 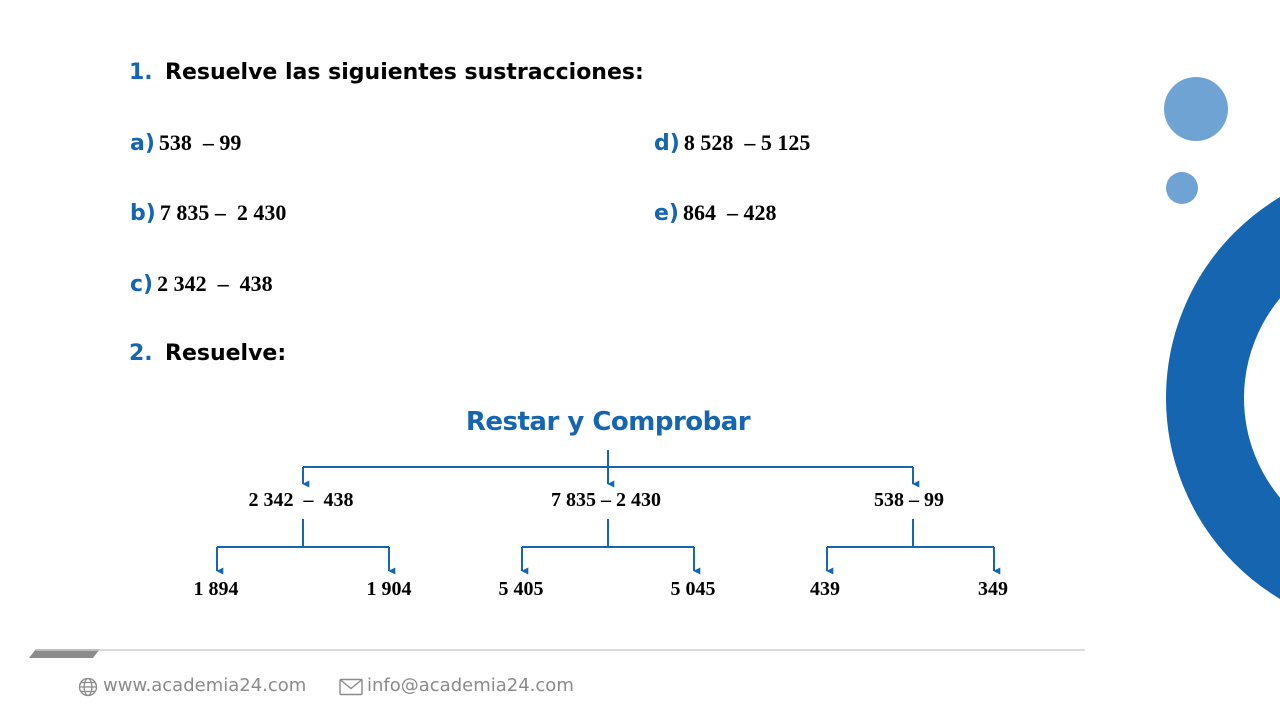 What do you see at coordinates (205, 685) in the screenshot?
I see `website-text: www.academia24.com` at bounding box center [205, 685].